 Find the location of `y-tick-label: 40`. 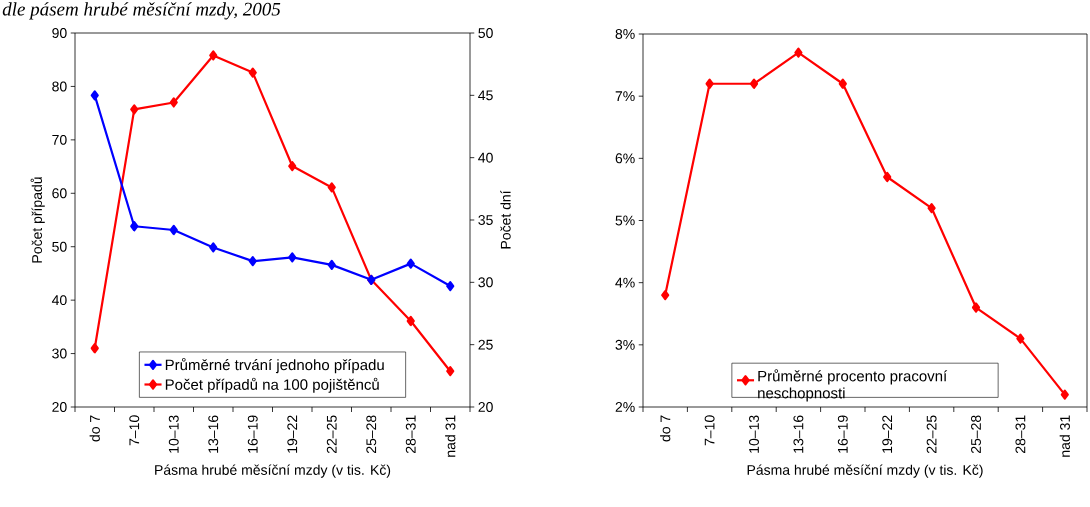

y-tick-label: 40 is located at coordinates (59, 300).